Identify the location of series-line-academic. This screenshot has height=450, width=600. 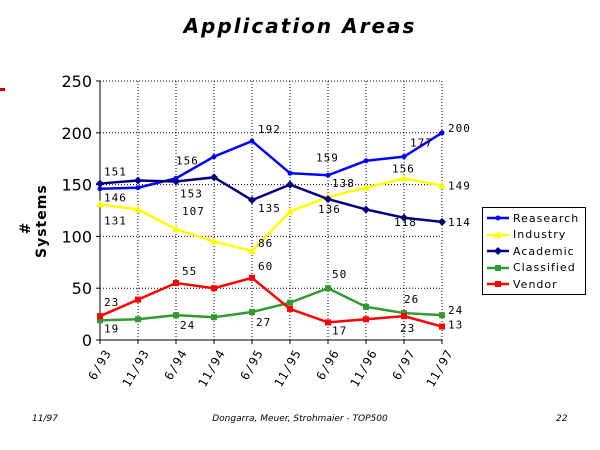
(271, 200).